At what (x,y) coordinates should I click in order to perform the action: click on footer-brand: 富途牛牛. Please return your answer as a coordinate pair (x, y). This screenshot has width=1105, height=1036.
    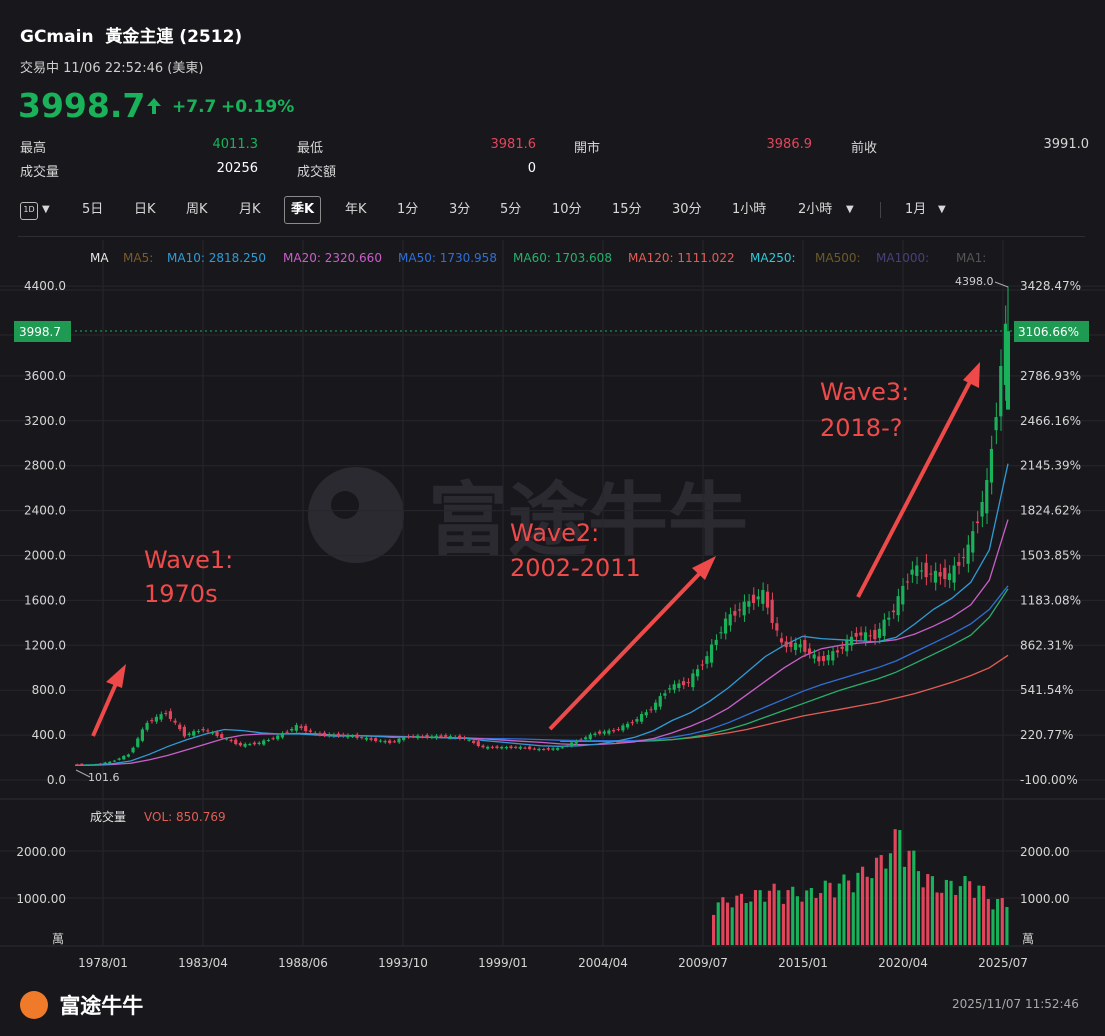
    Looking at the image, I should click on (81, 1005).